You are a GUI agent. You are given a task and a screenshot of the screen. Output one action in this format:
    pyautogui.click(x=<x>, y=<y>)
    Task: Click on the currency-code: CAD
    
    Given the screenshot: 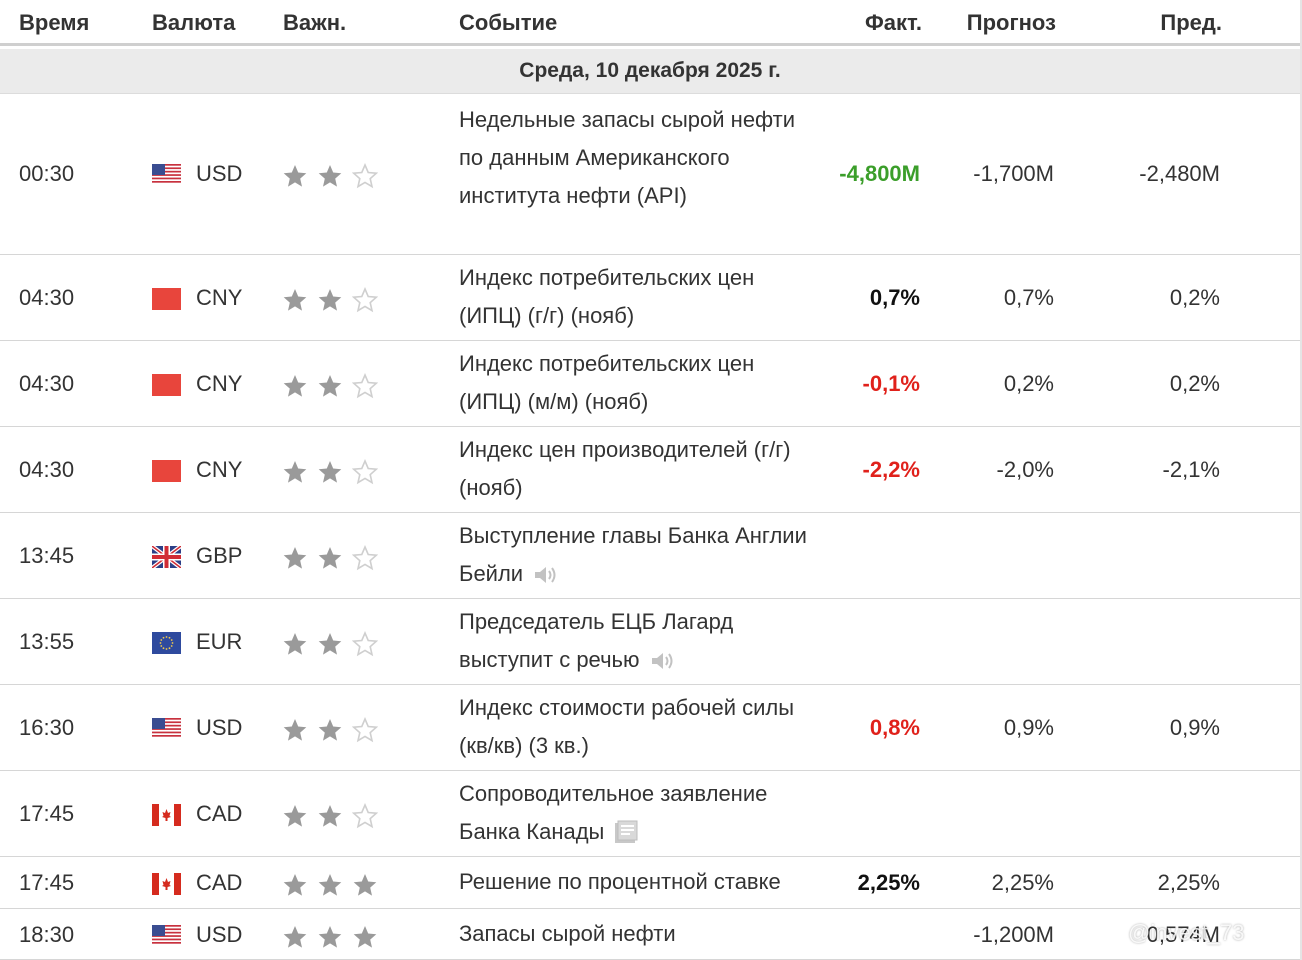 What is the action you would take?
    pyautogui.click(x=219, y=882)
    